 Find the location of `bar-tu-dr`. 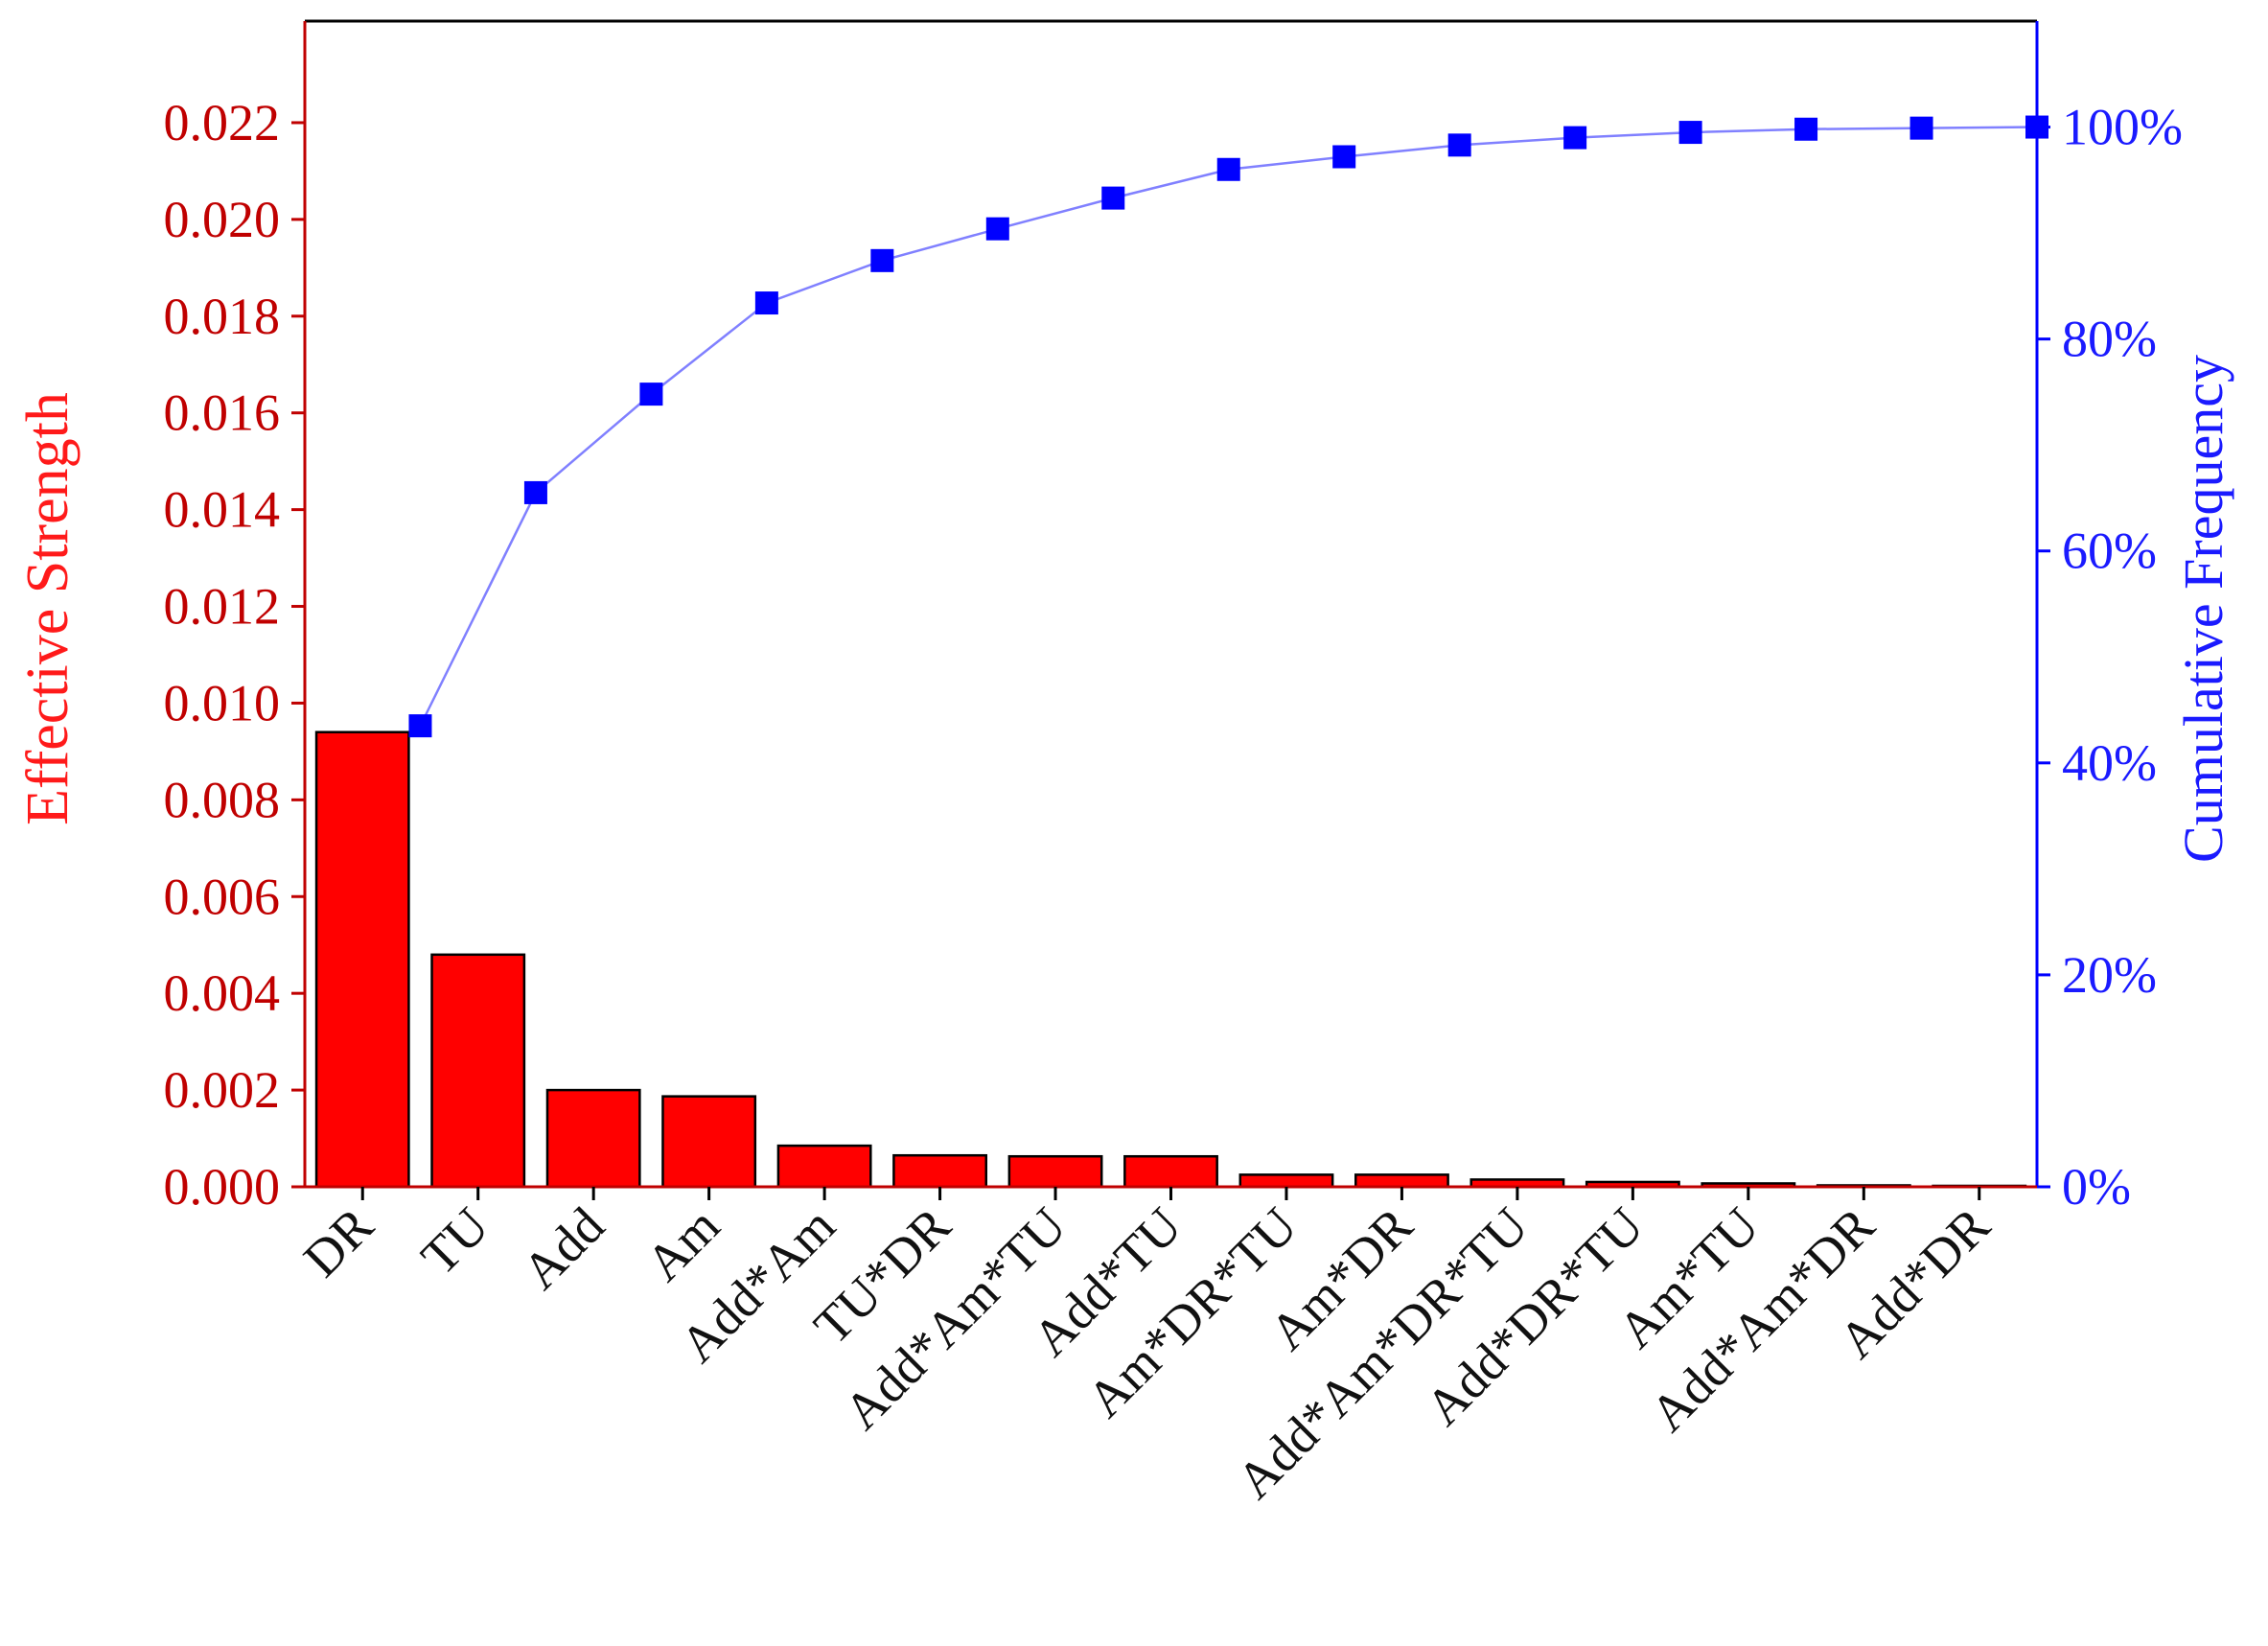

bar-tu-dr is located at coordinates (940, 1171).